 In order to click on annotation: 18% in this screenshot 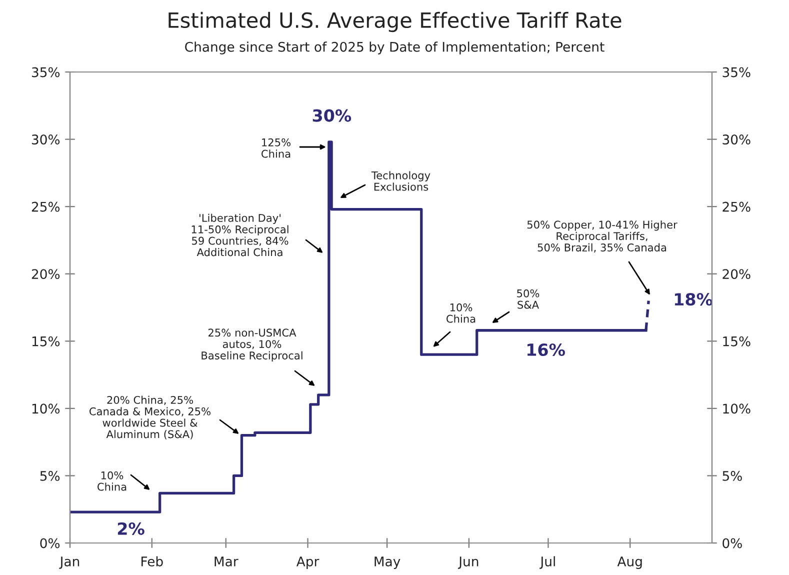, I will do `click(693, 299)`.